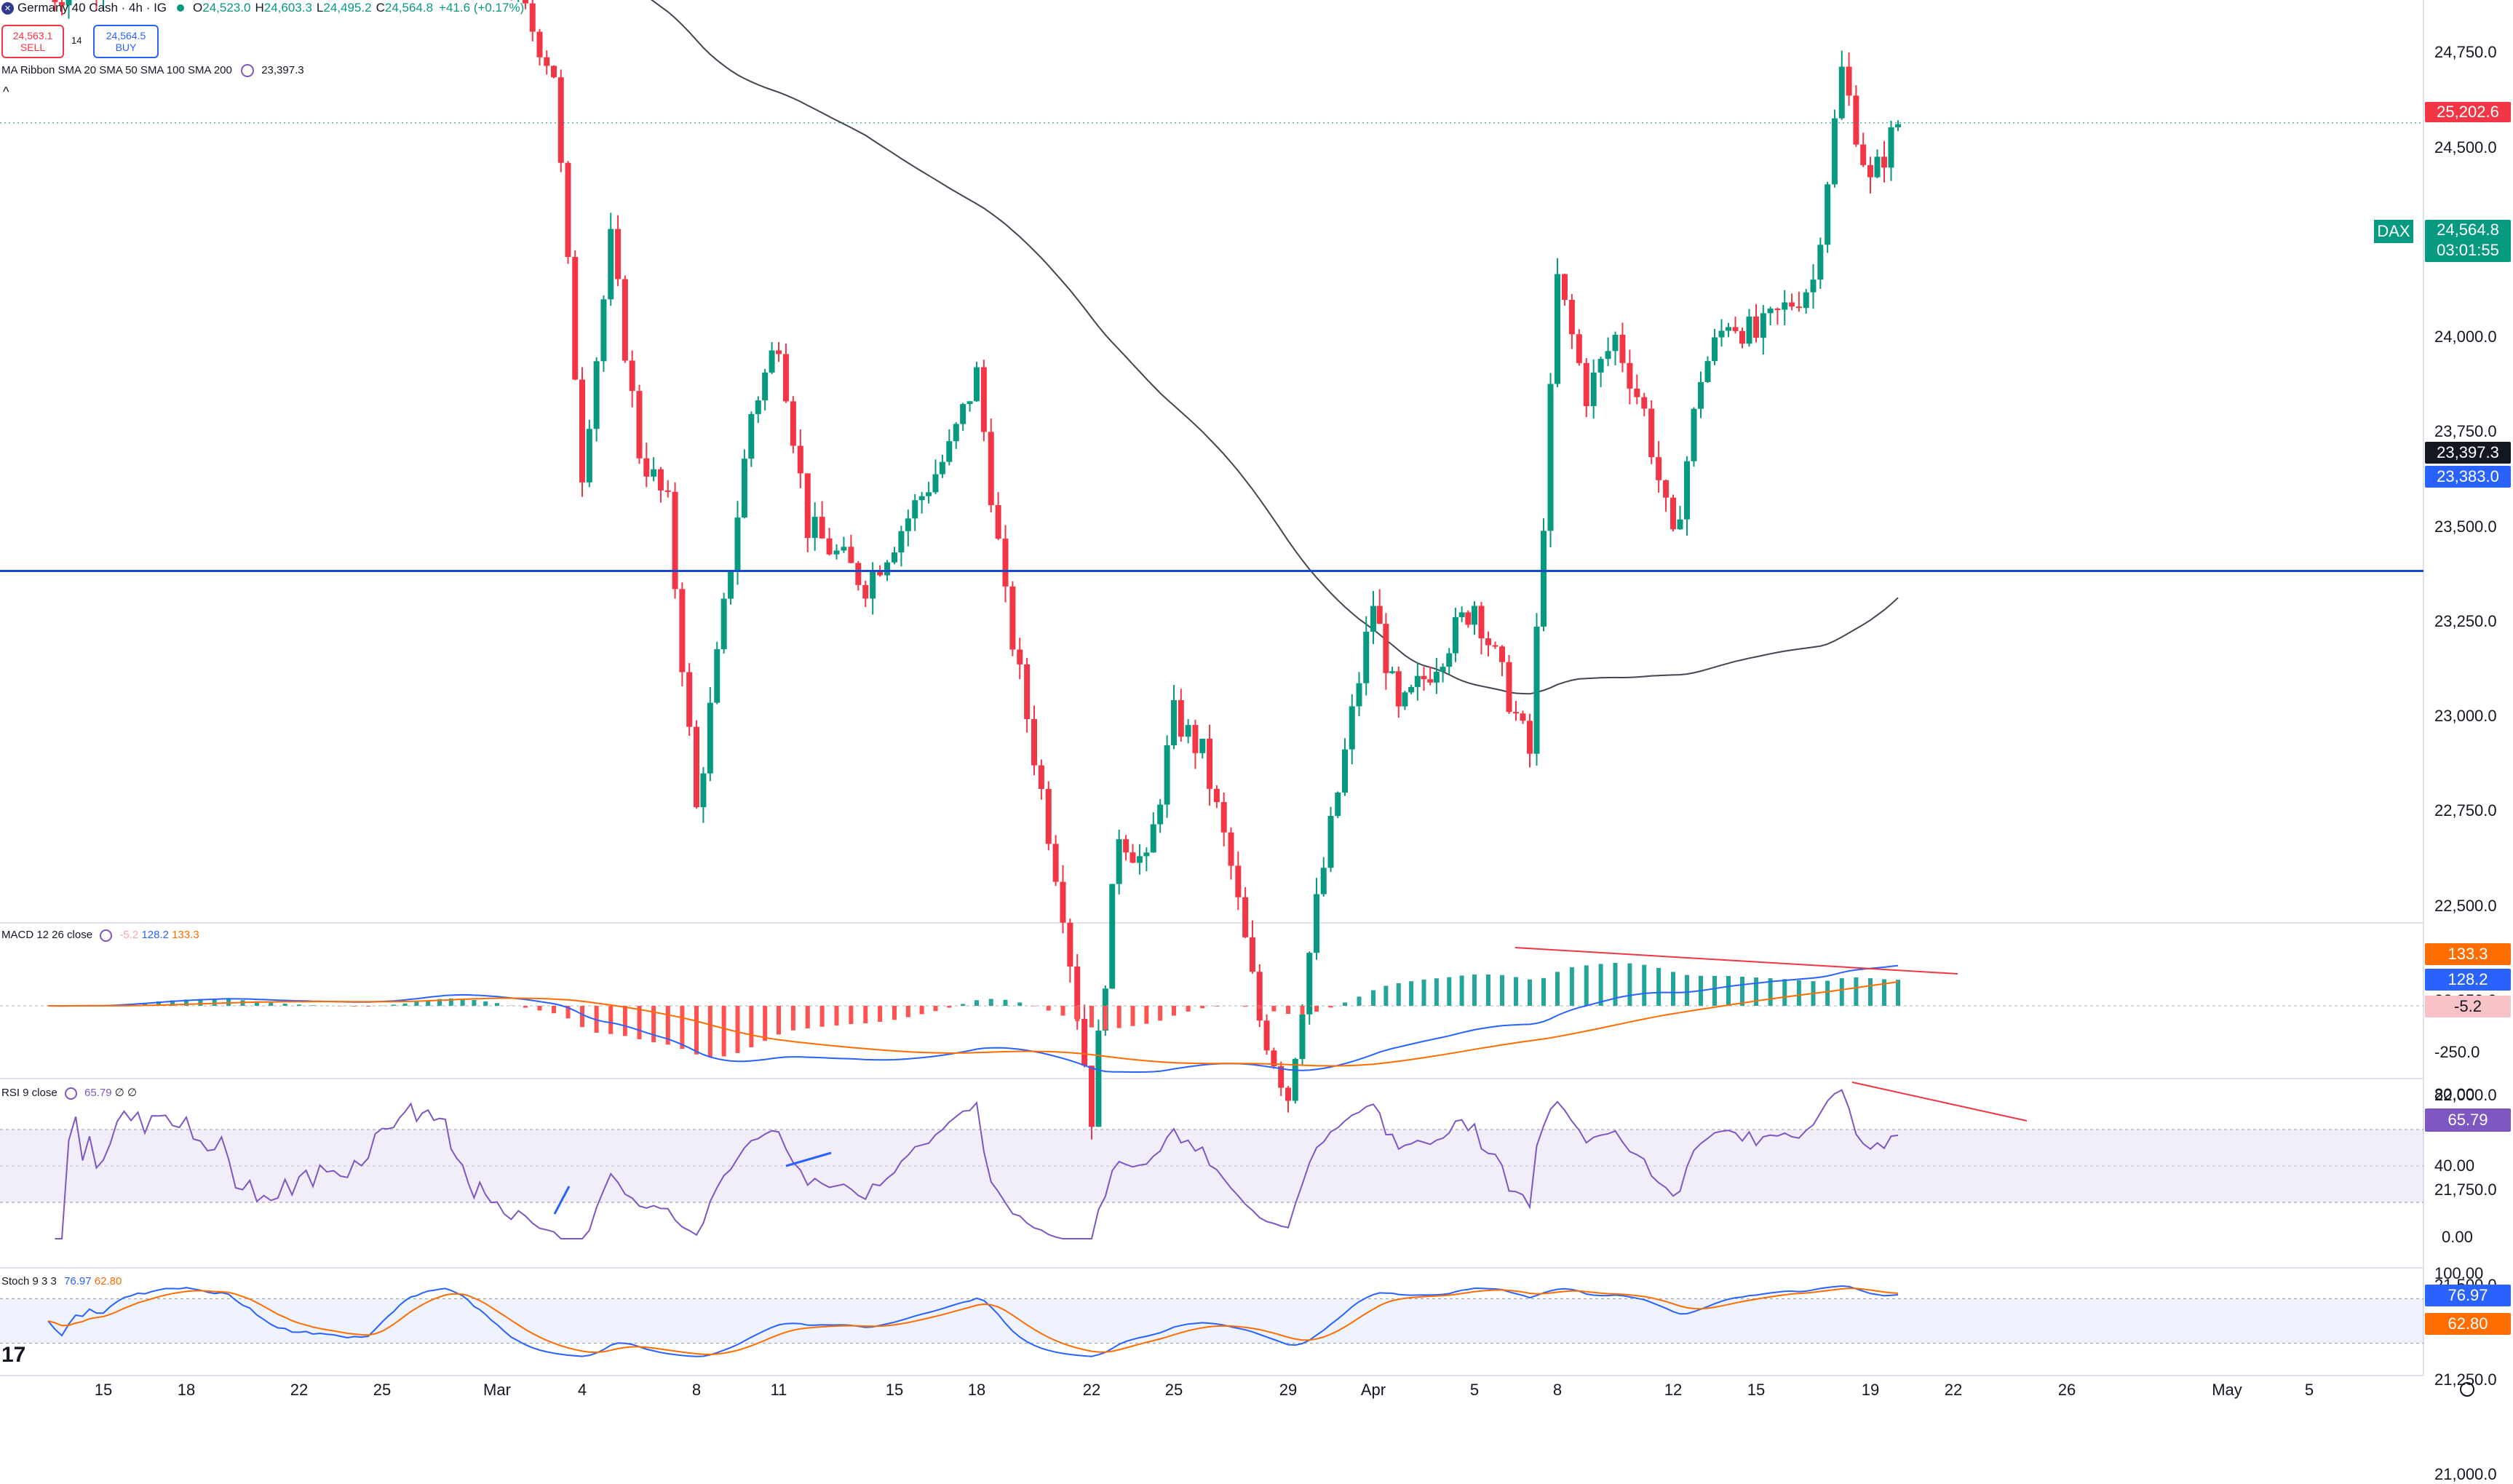 This screenshot has height=1484, width=2513. What do you see at coordinates (13, 1355) in the screenshot?
I see `tradingview-logo: 17` at bounding box center [13, 1355].